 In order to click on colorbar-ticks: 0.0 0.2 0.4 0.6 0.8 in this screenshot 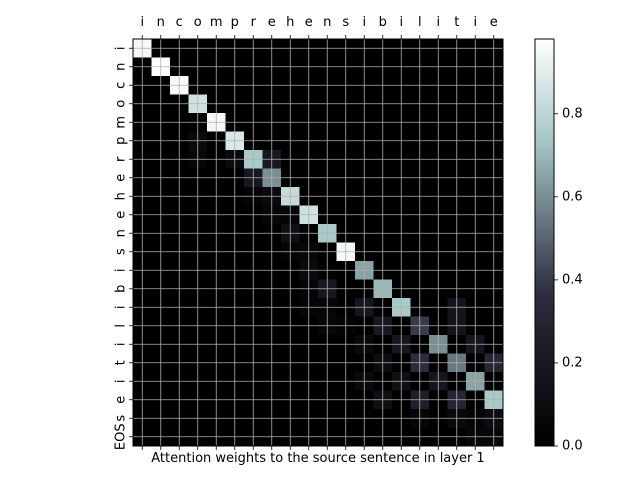, I will do `click(568, 280)`.